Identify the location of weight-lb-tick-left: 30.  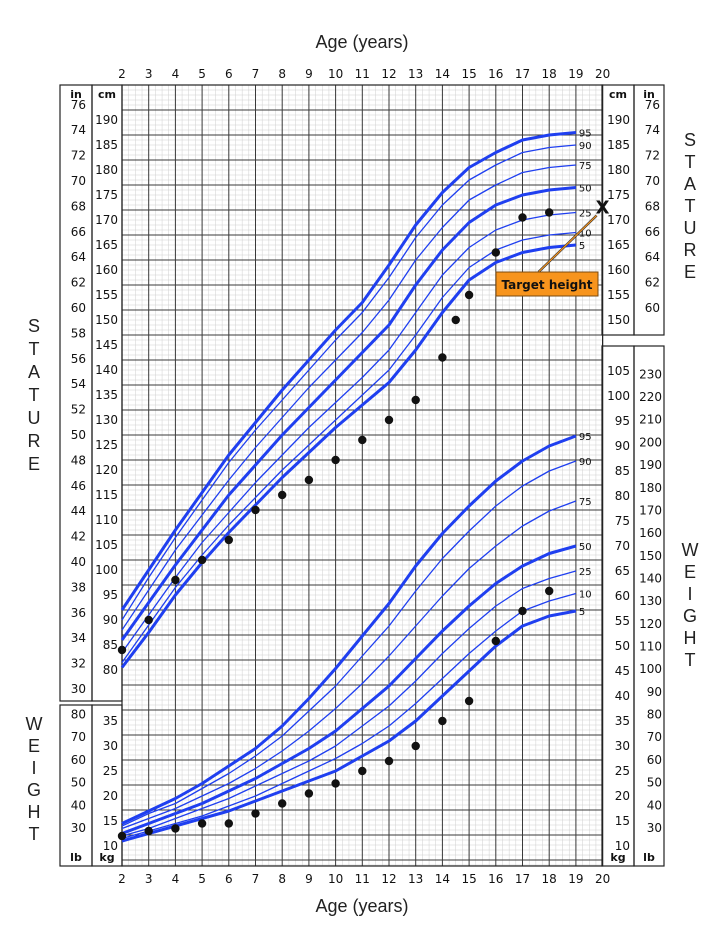
(78, 828).